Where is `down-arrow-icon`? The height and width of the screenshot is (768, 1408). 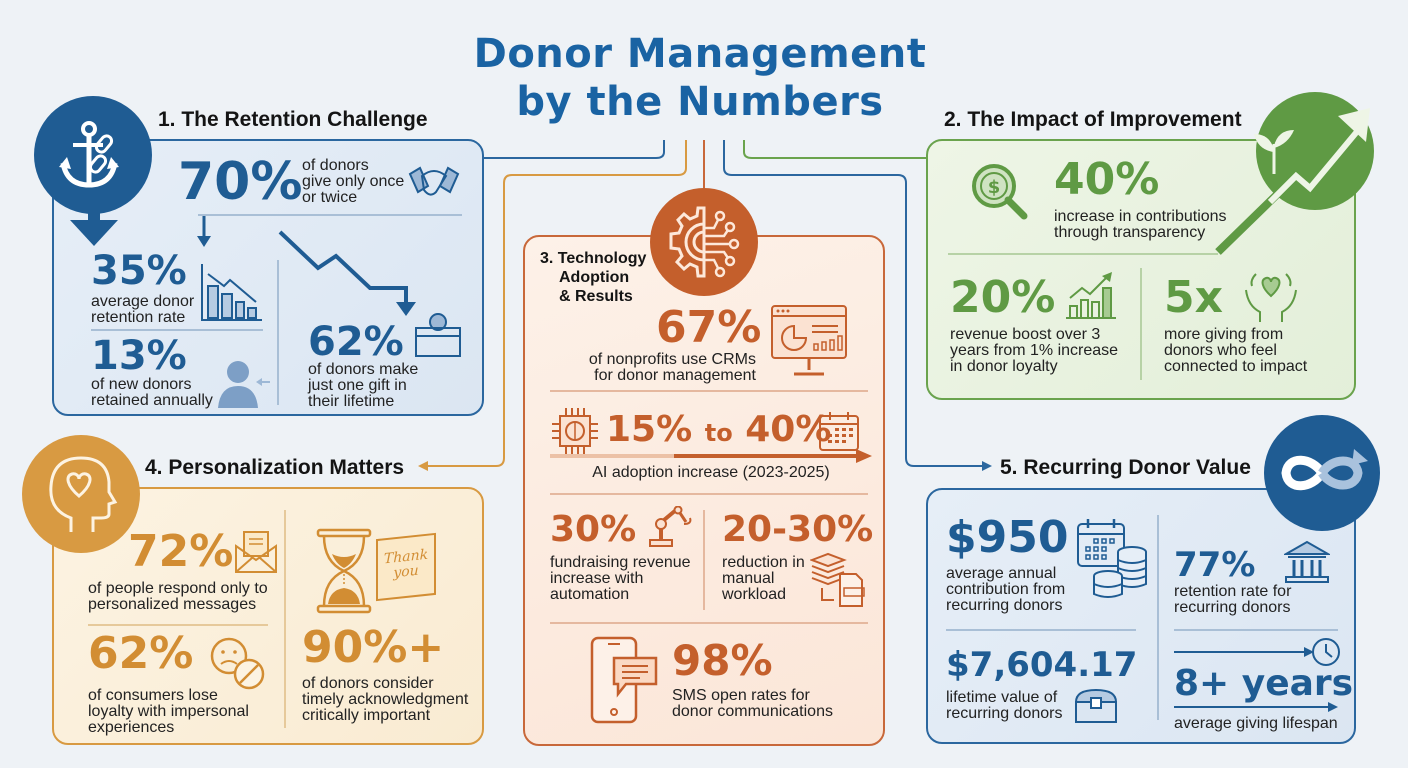
down-arrow-icon is located at coordinates (94, 223).